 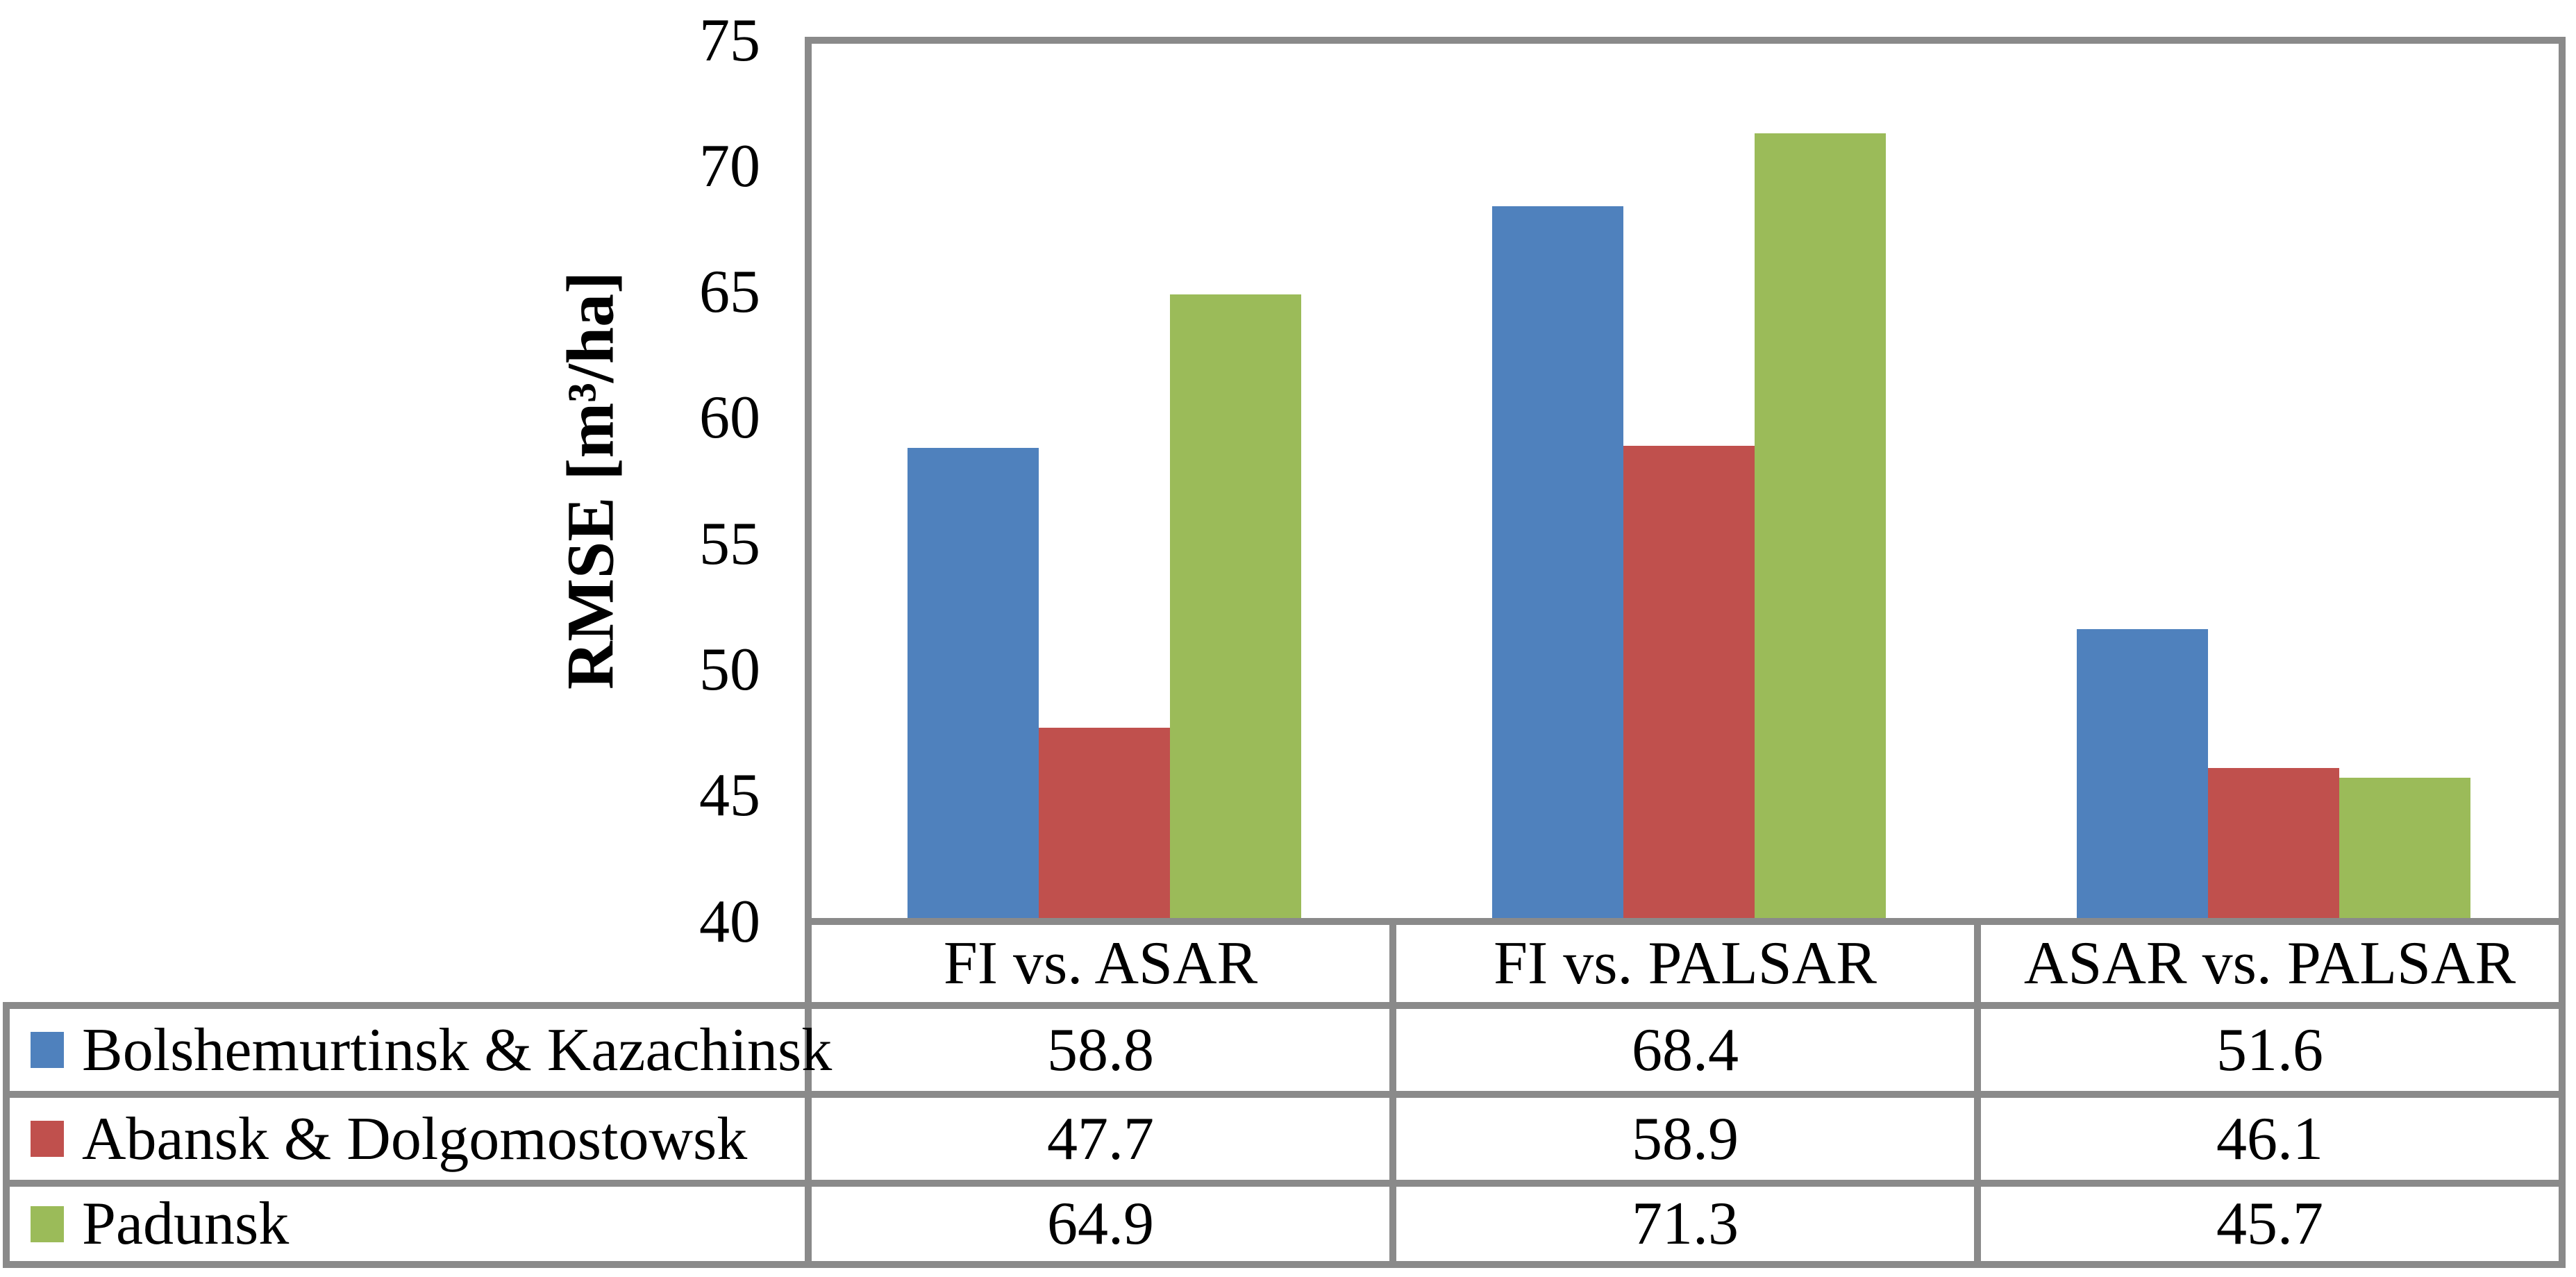 I want to click on bar-series2-group1, so click(x=1104, y=824).